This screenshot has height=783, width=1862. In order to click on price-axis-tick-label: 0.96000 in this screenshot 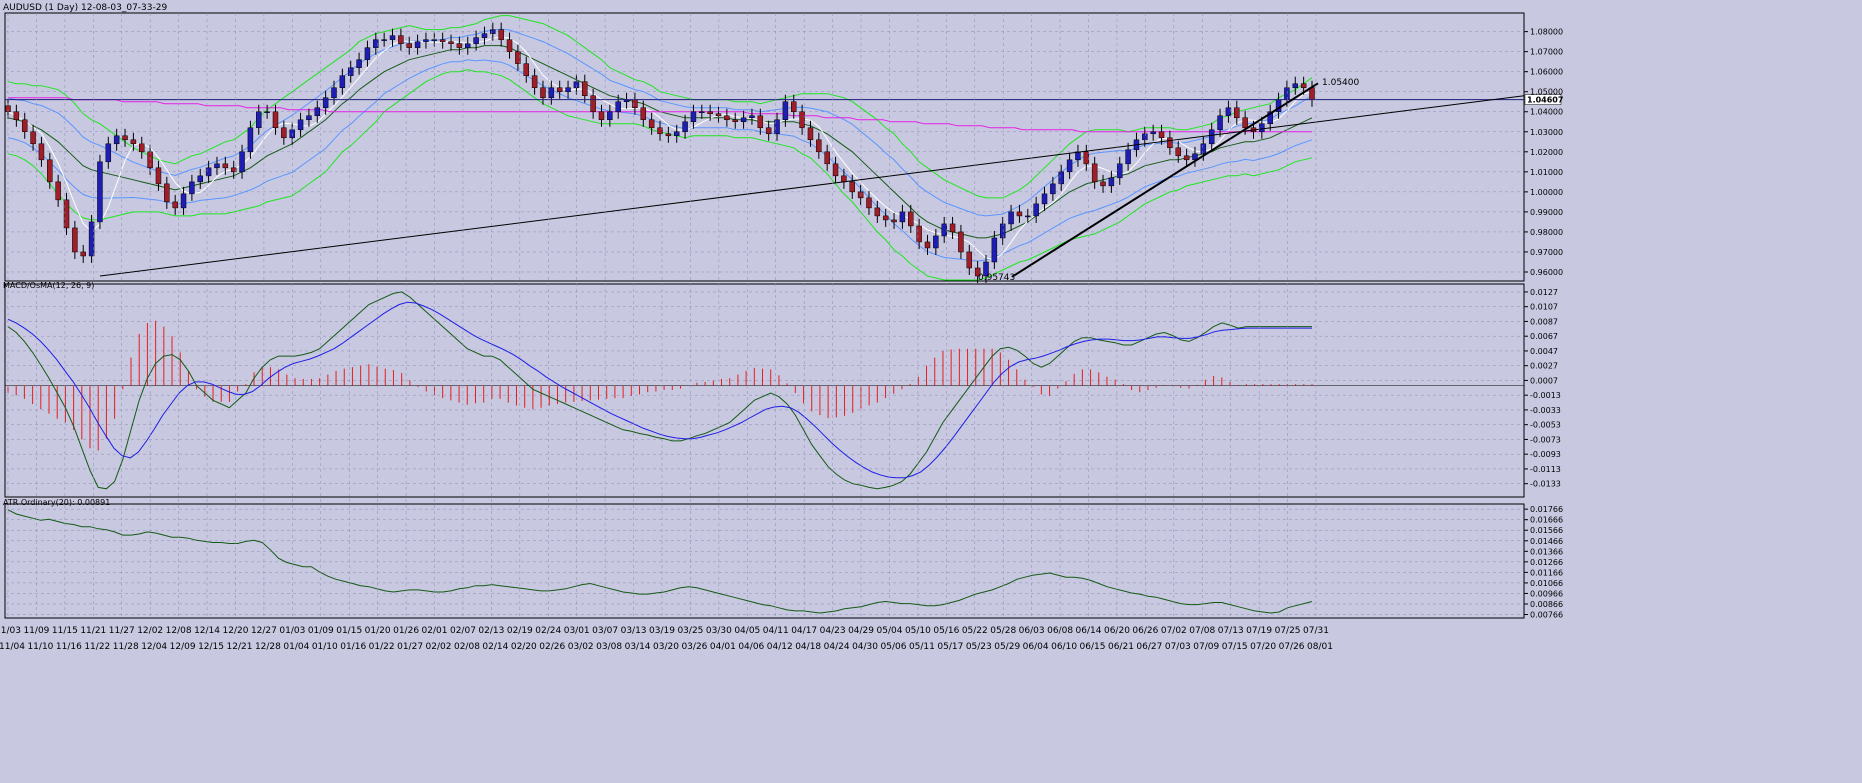, I will do `click(1546, 272)`.